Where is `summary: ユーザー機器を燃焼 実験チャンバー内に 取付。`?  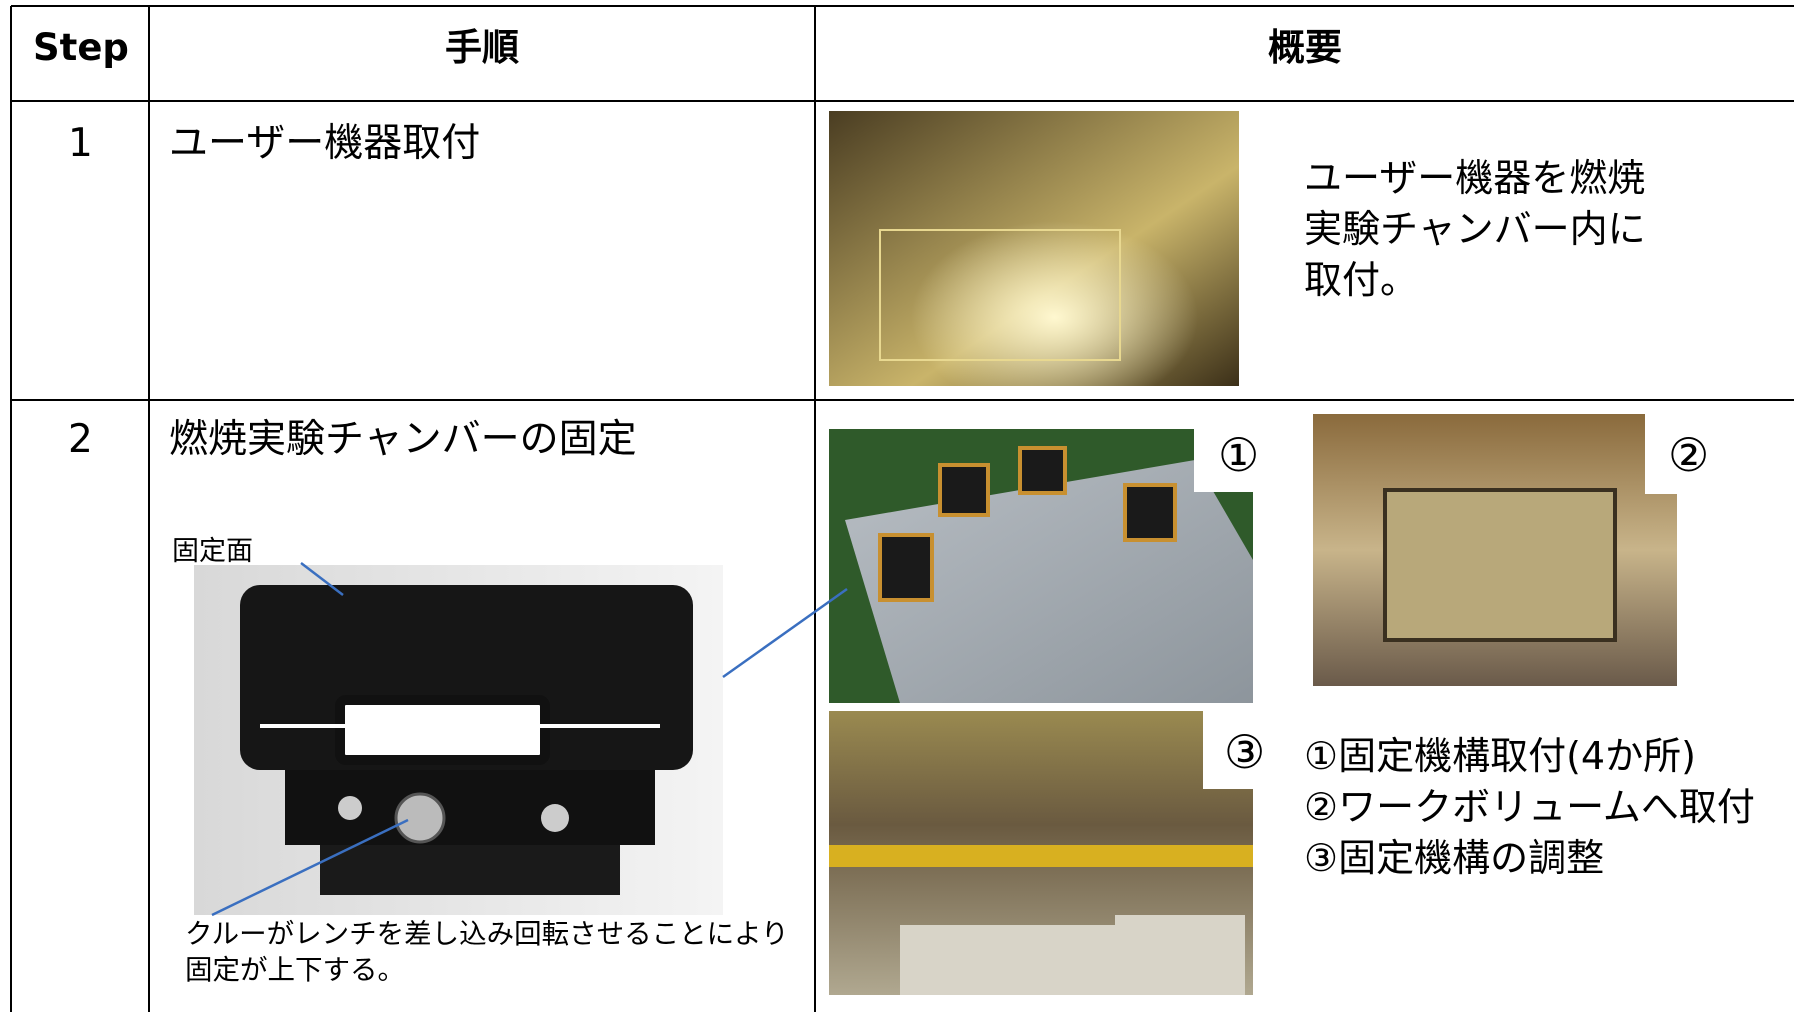
summary: ユーザー機器を燃焼 実験チャンバー内に 取付。 is located at coordinates (1475, 229).